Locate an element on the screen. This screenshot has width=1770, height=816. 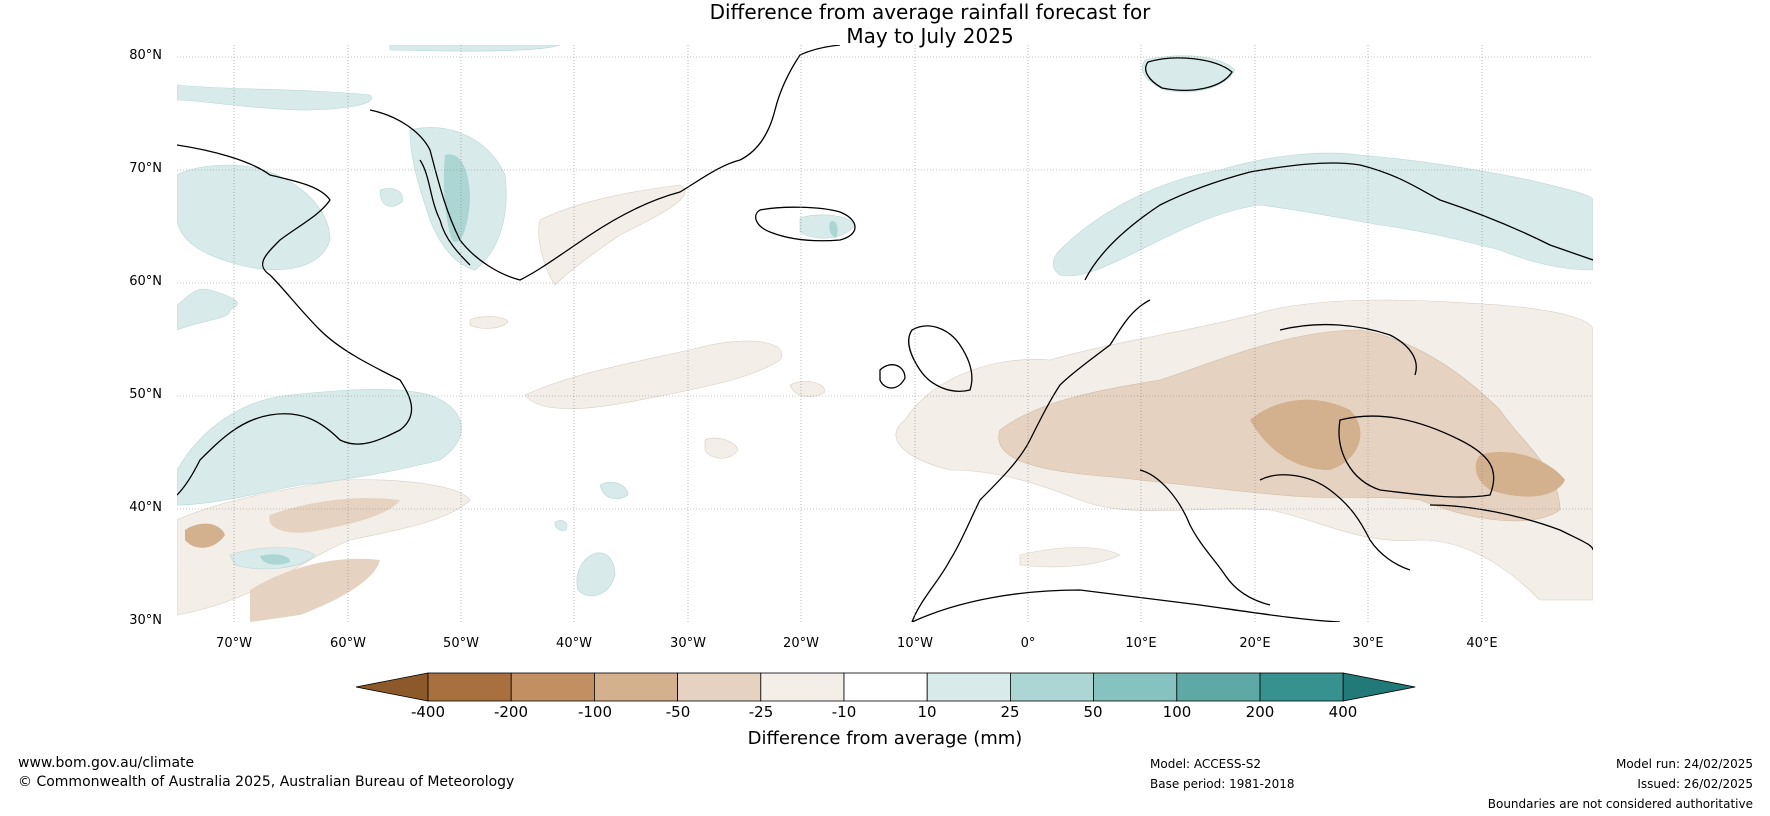
colorbar-tick: -400 is located at coordinates (428, 712).